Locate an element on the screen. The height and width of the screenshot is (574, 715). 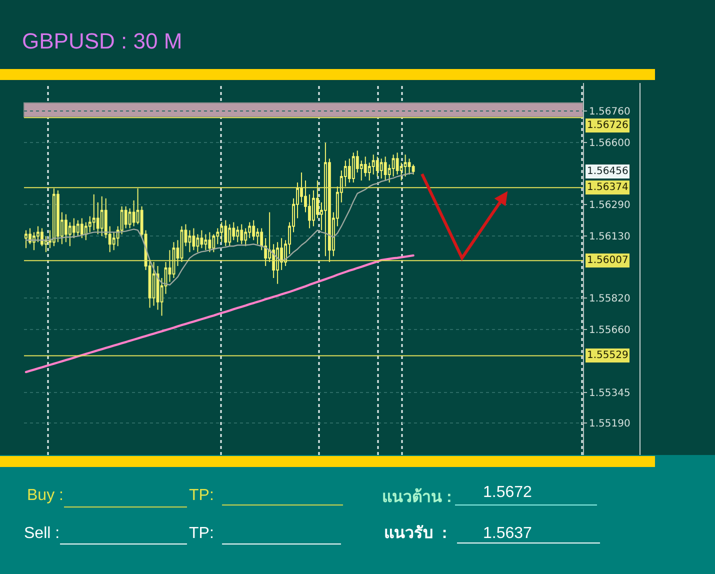
y-tick-label: 1.56600 is located at coordinates (609, 144).